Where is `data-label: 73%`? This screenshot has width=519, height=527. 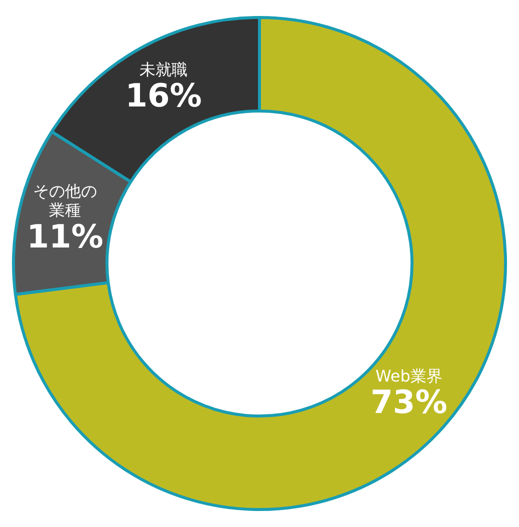
data-label: 73% is located at coordinates (409, 402).